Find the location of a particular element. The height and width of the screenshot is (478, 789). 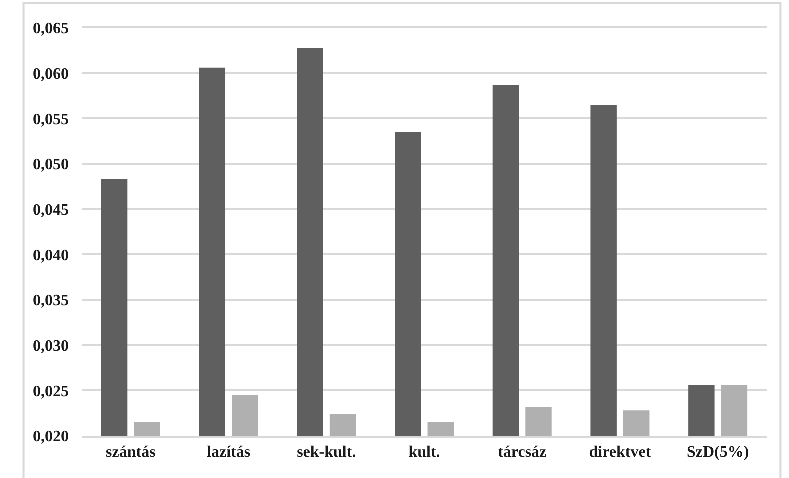

y-tick-label: 0,065 is located at coordinates (51, 29).